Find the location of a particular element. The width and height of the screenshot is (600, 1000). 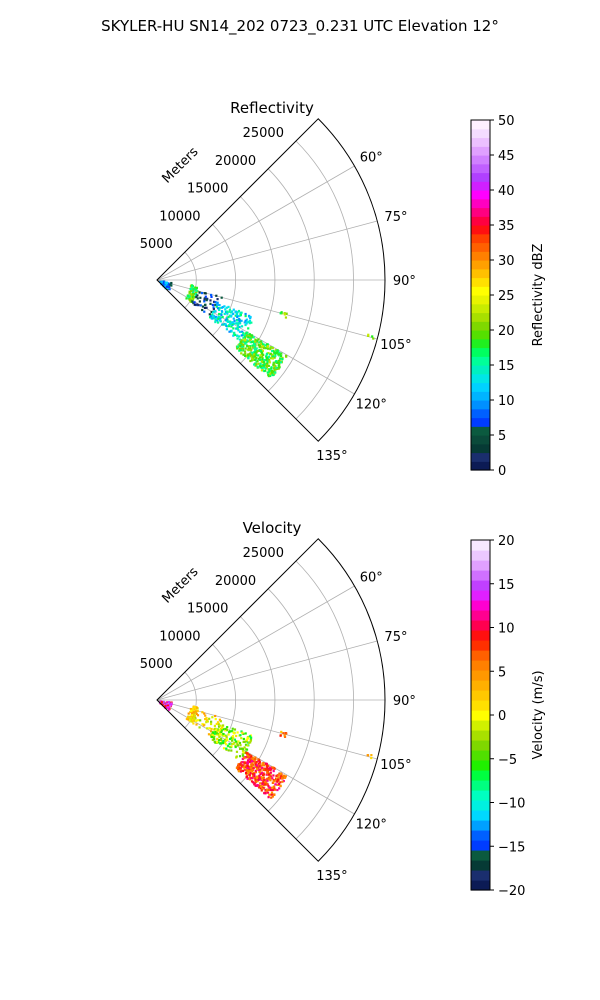

sector-frame is located at coordinates (271, 700).